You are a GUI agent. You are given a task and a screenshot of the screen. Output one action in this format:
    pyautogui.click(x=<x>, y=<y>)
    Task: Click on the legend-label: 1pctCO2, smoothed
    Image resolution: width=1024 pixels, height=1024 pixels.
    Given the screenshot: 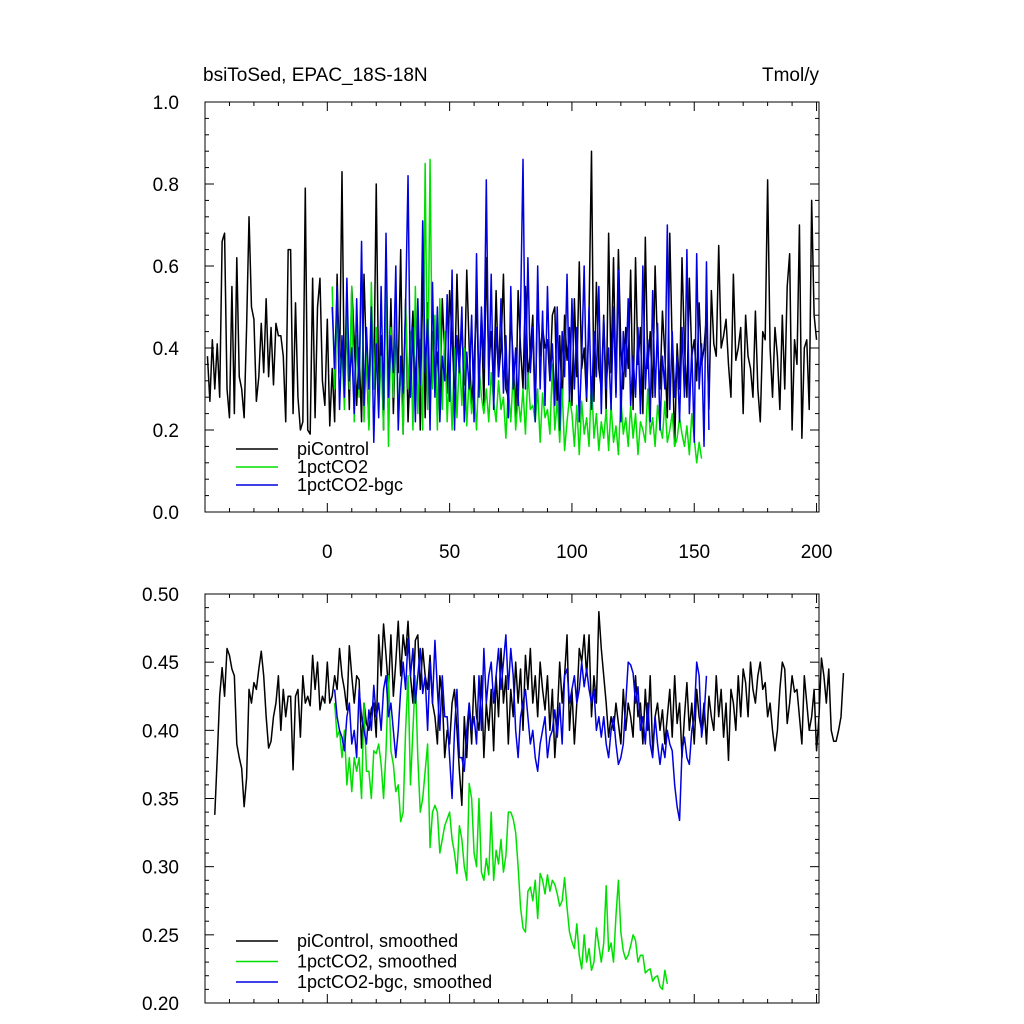 What is the action you would take?
    pyautogui.click(x=377, y=962)
    